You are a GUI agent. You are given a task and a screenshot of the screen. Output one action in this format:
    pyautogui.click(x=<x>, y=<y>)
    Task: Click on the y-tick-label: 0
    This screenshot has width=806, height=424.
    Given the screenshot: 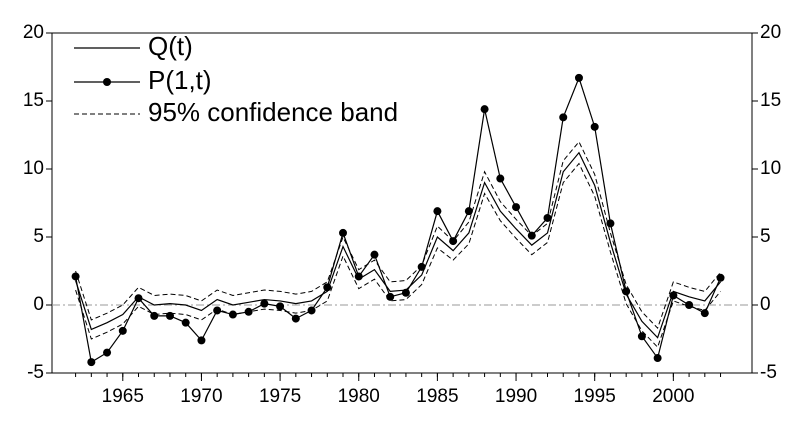 What is the action you would take?
    pyautogui.click(x=38, y=304)
    